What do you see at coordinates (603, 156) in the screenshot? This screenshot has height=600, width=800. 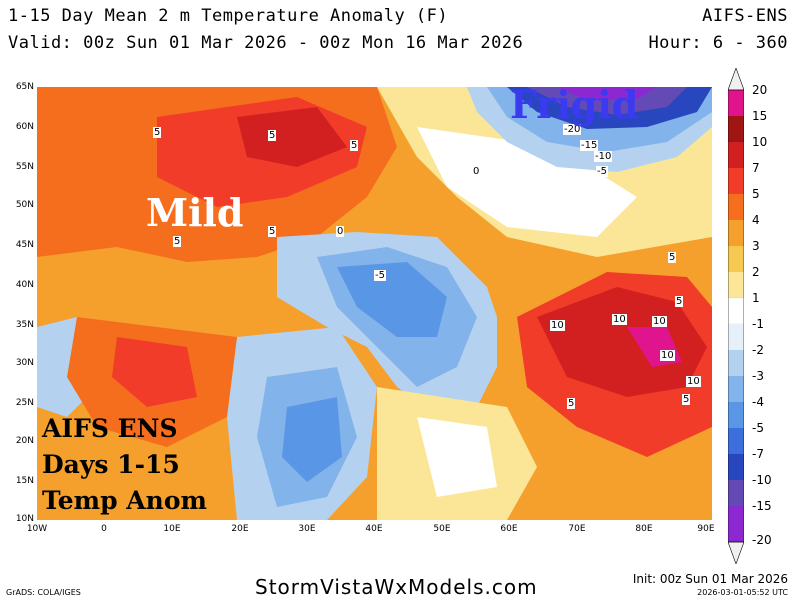 I see `contour-label: -10` at bounding box center [603, 156].